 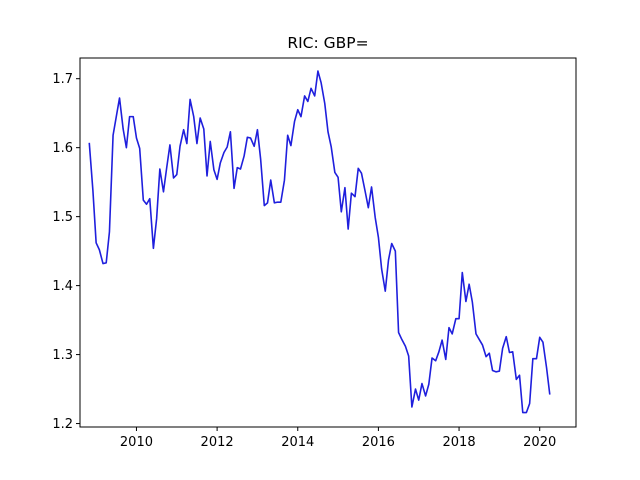 What do you see at coordinates (62, 355) in the screenshot?
I see `y-tick-label: 1.3` at bounding box center [62, 355].